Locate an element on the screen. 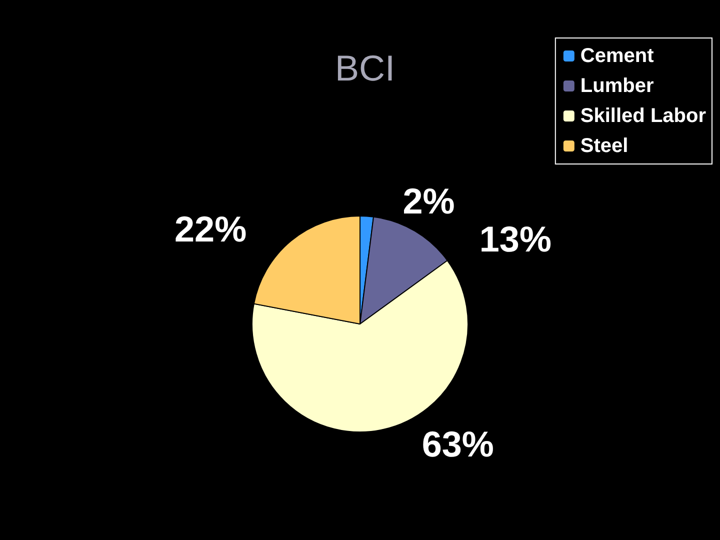 This screenshot has height=540, width=720. data-label: 22% is located at coordinates (210, 229).